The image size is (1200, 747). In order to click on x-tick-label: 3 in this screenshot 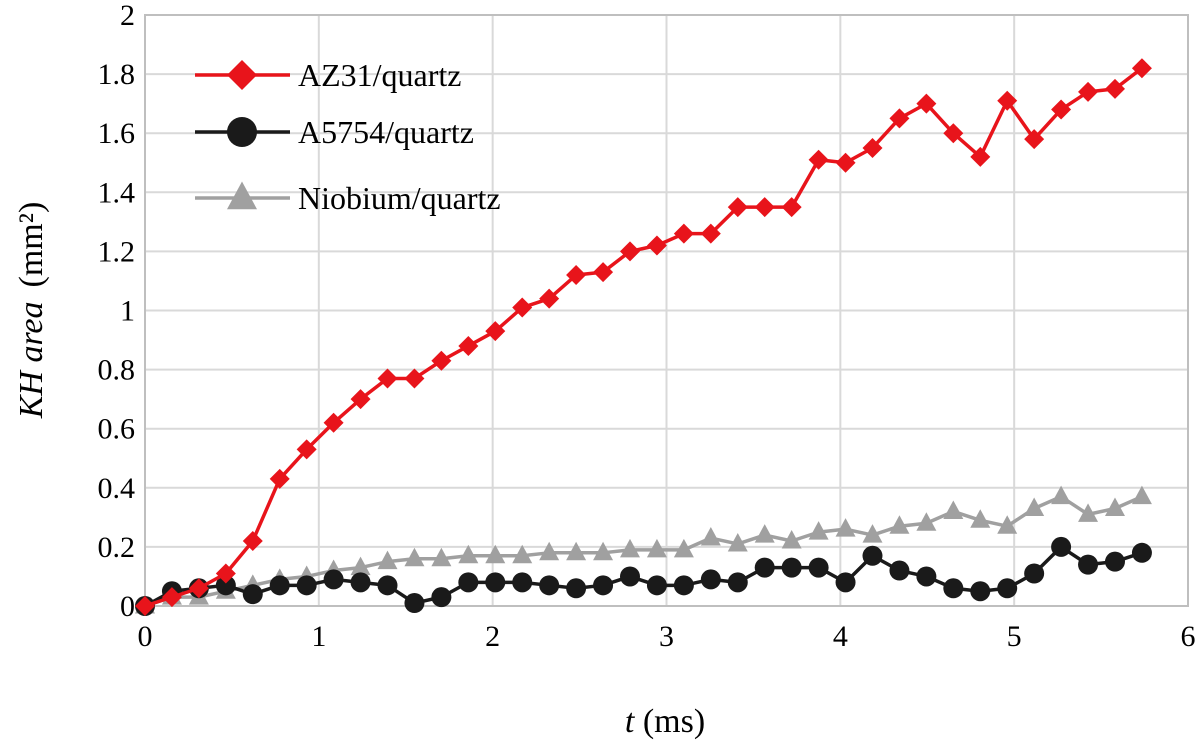, I will do `click(666, 636)`.